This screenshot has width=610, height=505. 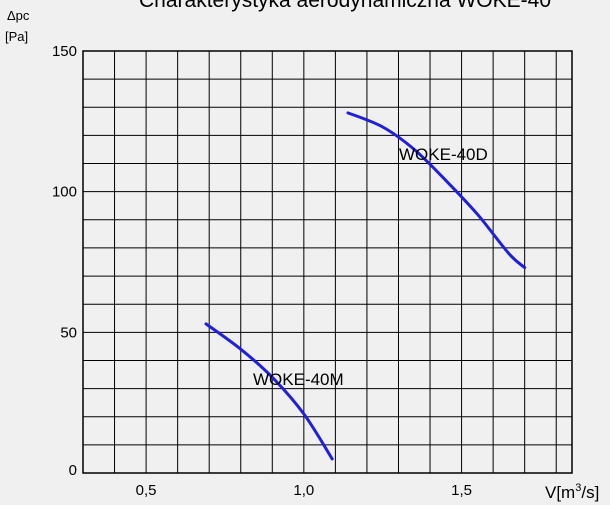 I want to click on series-label-woke-40d: WOKE-40D, so click(x=443, y=154).